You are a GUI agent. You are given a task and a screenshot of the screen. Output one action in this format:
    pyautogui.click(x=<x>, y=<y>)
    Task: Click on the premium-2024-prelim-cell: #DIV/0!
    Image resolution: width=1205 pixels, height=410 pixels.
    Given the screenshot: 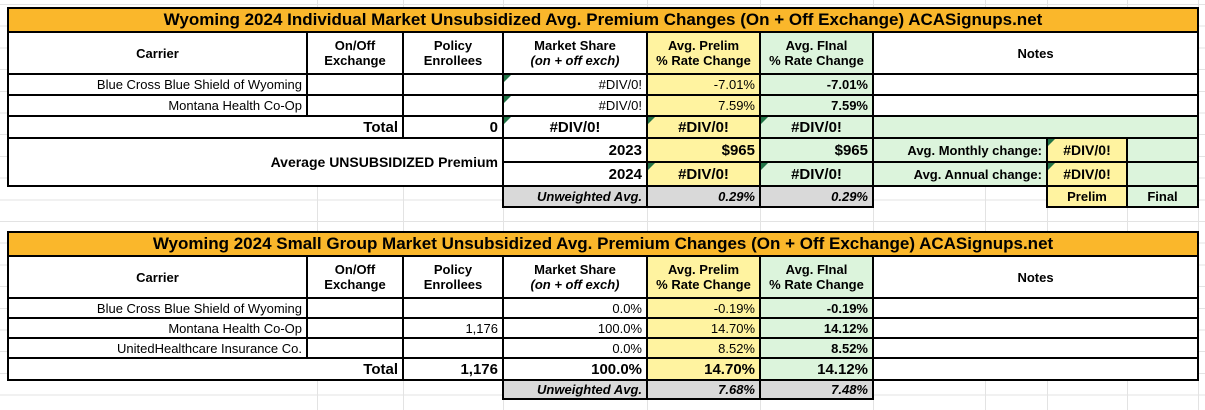 What is the action you would take?
    pyautogui.click(x=703, y=174)
    